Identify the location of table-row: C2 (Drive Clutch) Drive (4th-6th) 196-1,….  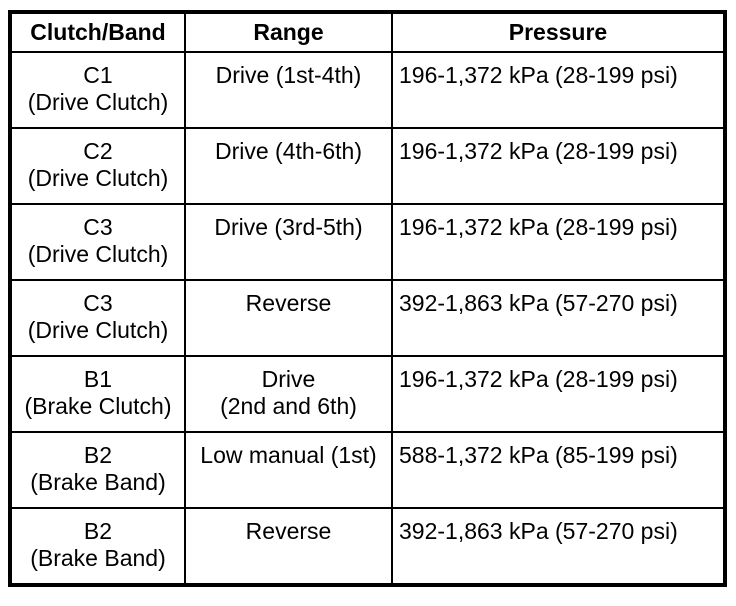
(367, 166).